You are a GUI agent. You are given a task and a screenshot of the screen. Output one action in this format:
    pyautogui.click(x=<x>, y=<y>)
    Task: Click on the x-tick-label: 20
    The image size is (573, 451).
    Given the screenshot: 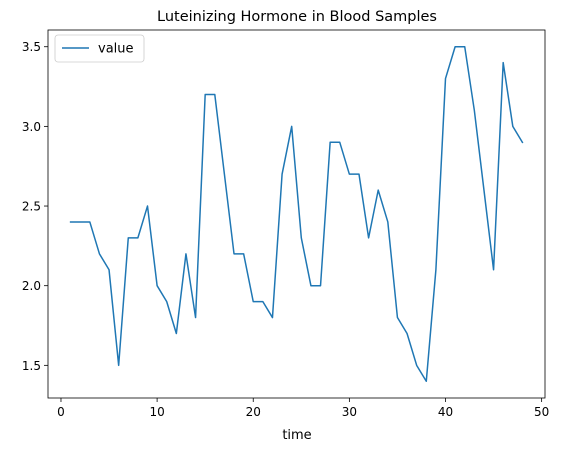 What is the action you would take?
    pyautogui.click(x=253, y=412)
    